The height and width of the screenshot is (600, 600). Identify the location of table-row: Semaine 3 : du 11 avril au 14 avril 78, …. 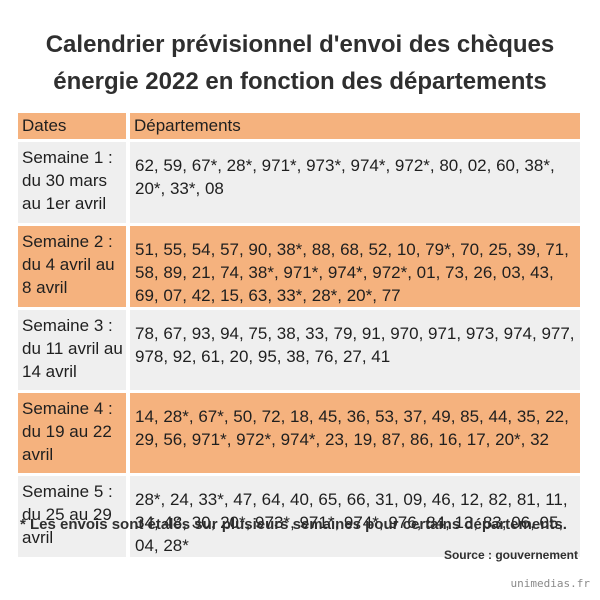
(299, 349).